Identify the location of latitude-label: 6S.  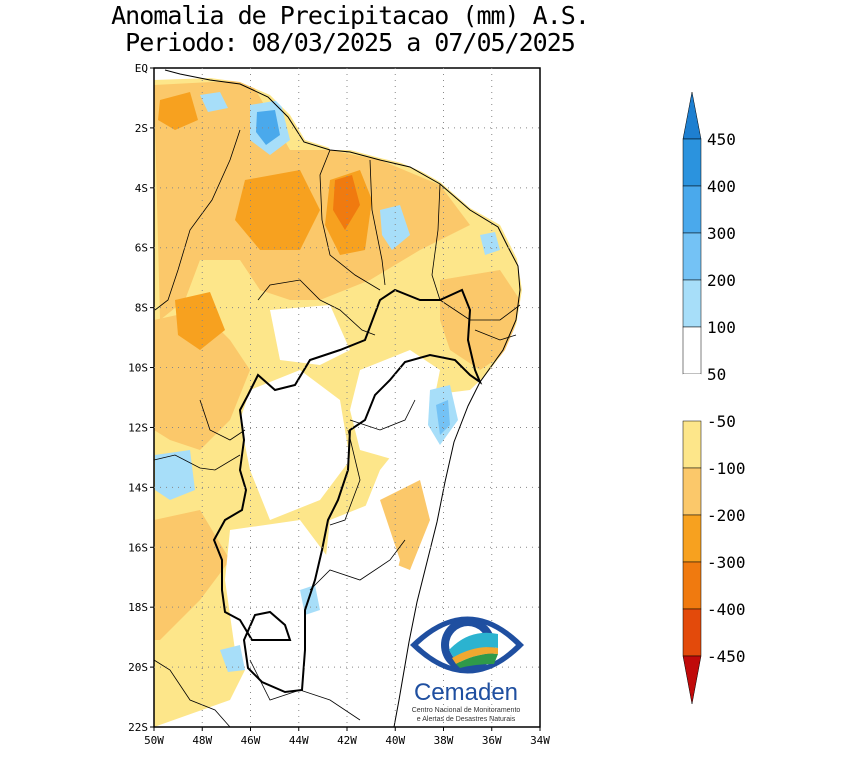
(141, 248).